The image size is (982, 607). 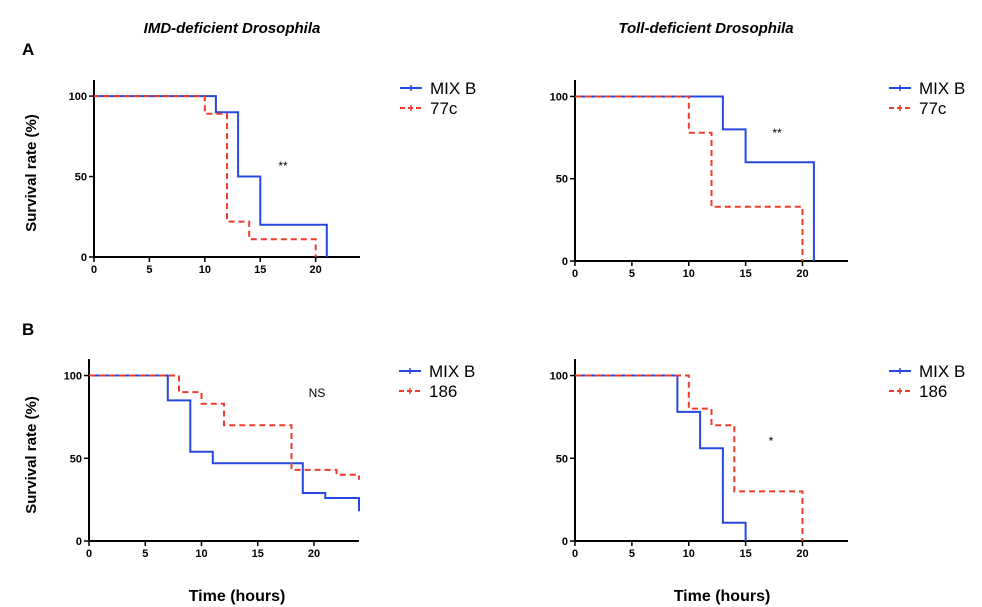 I want to click on significance-annotation: *, so click(x=771, y=441).